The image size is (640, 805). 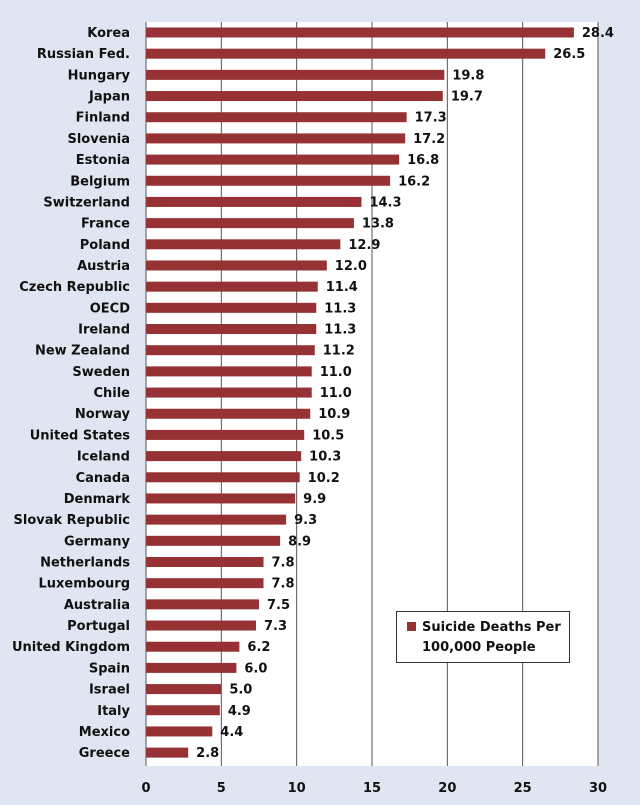 I want to click on category-label: Switzerland, so click(x=86, y=202).